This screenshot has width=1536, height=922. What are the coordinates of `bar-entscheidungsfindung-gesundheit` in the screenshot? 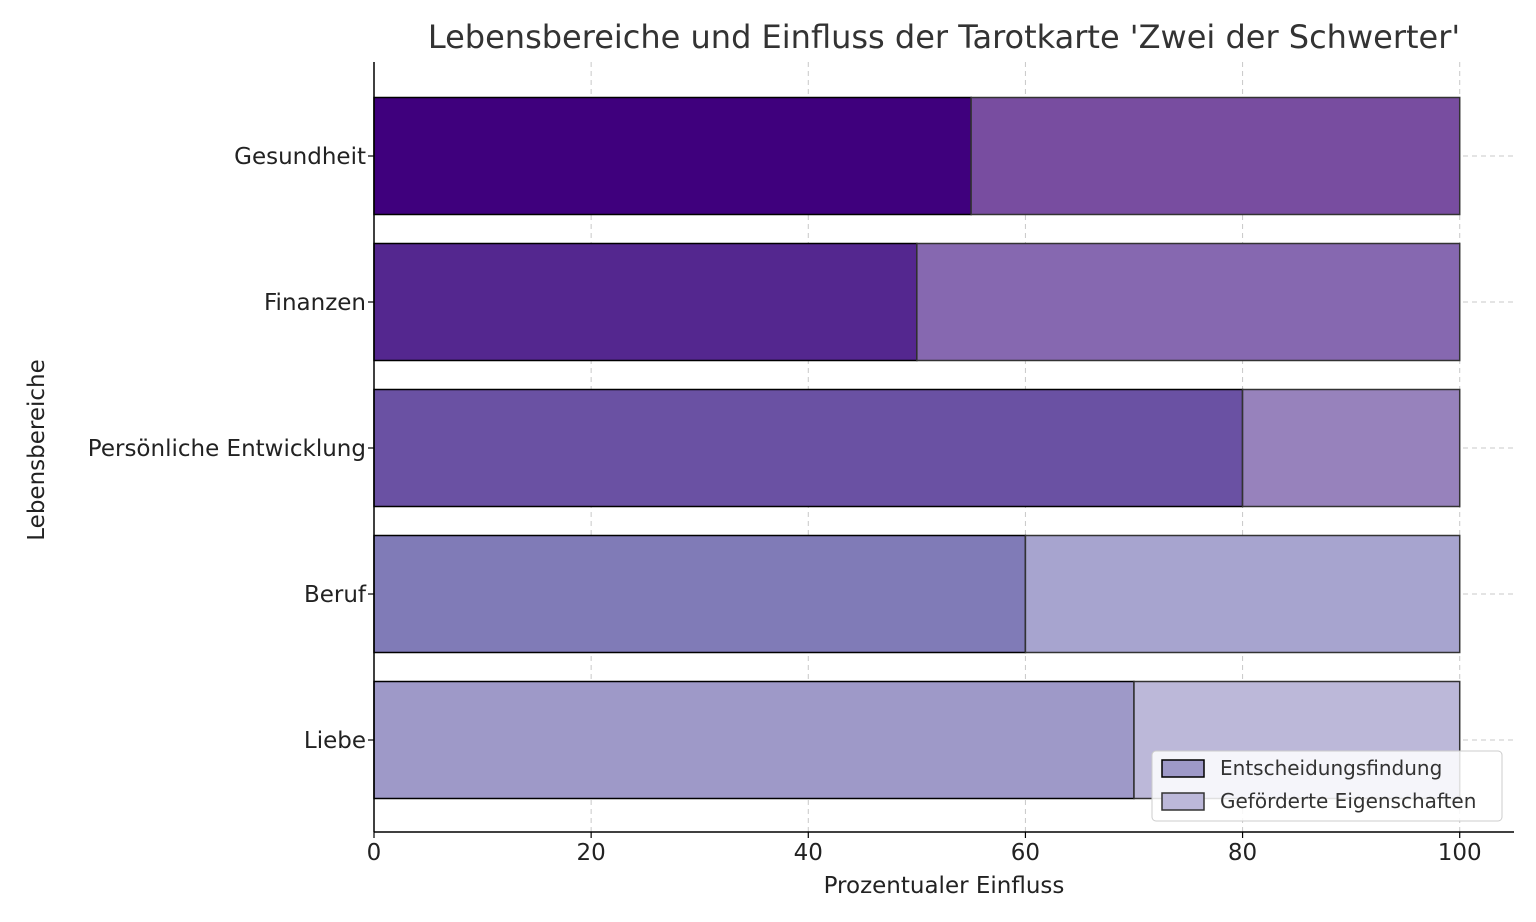 It's located at (672, 156).